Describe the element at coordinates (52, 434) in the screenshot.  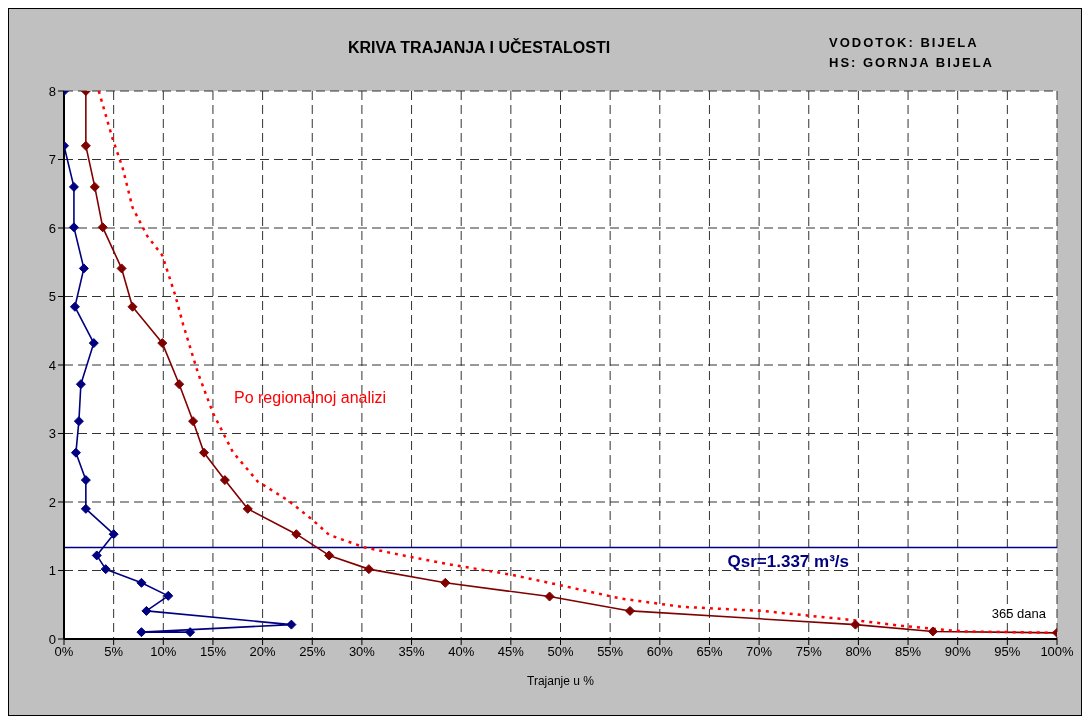
I see `y-tick-label: 3` at that location.